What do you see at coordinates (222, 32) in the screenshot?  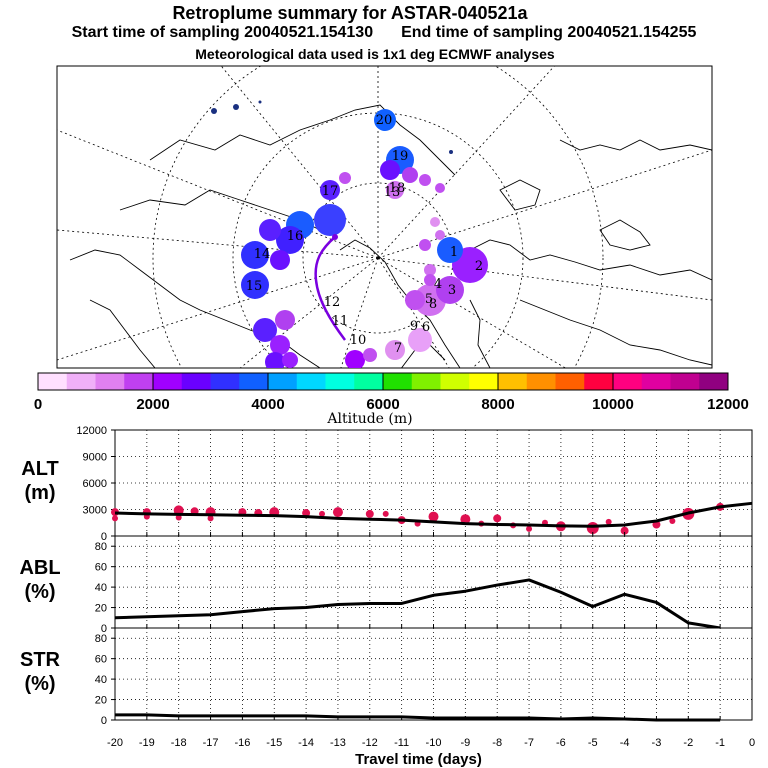 I see `start-time-text: Start time of sampling 20040521.154130` at bounding box center [222, 32].